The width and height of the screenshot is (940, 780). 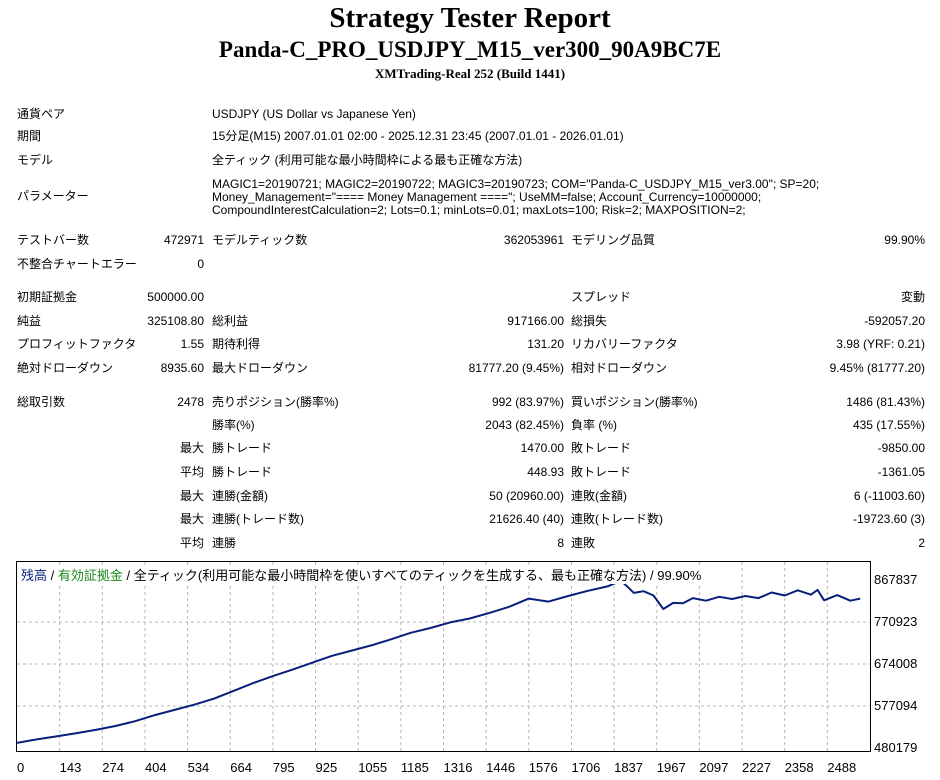 I want to click on model-value: 全ティック (利用可能な最小時間枠による最も正確な方法), so click(x=367, y=160).